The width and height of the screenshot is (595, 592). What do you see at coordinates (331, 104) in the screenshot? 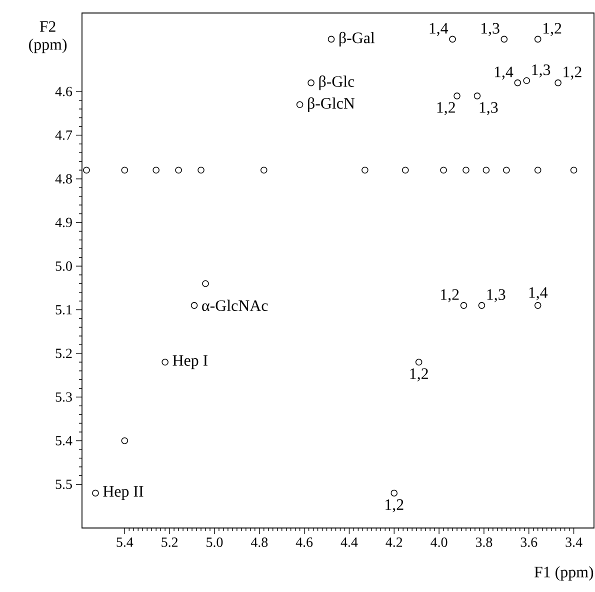
I see `annotation: β-GlcN` at bounding box center [331, 104].